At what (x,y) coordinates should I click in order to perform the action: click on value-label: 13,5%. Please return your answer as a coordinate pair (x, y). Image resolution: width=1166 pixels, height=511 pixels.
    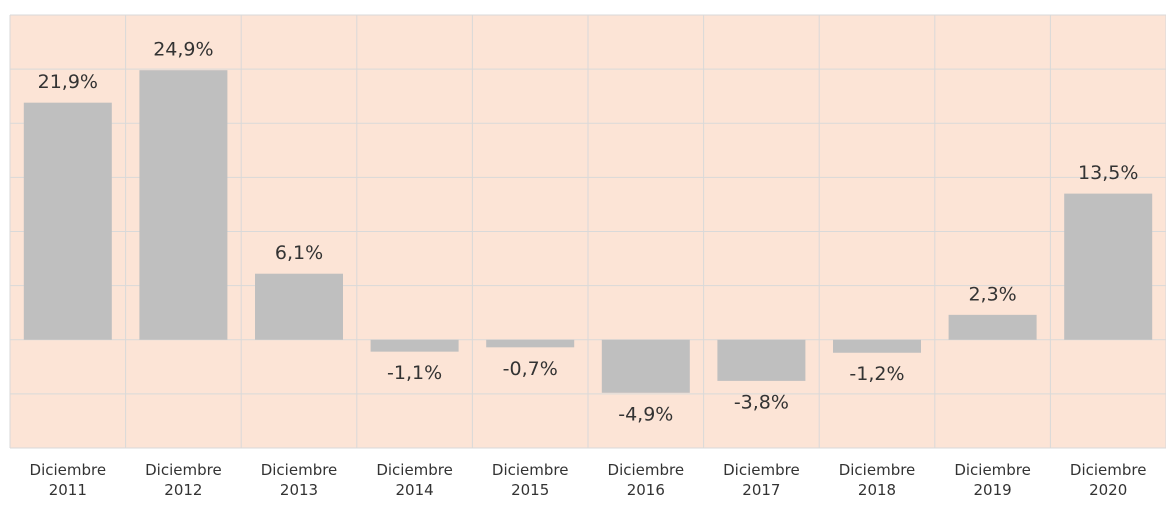
    Looking at the image, I should click on (1108, 173).